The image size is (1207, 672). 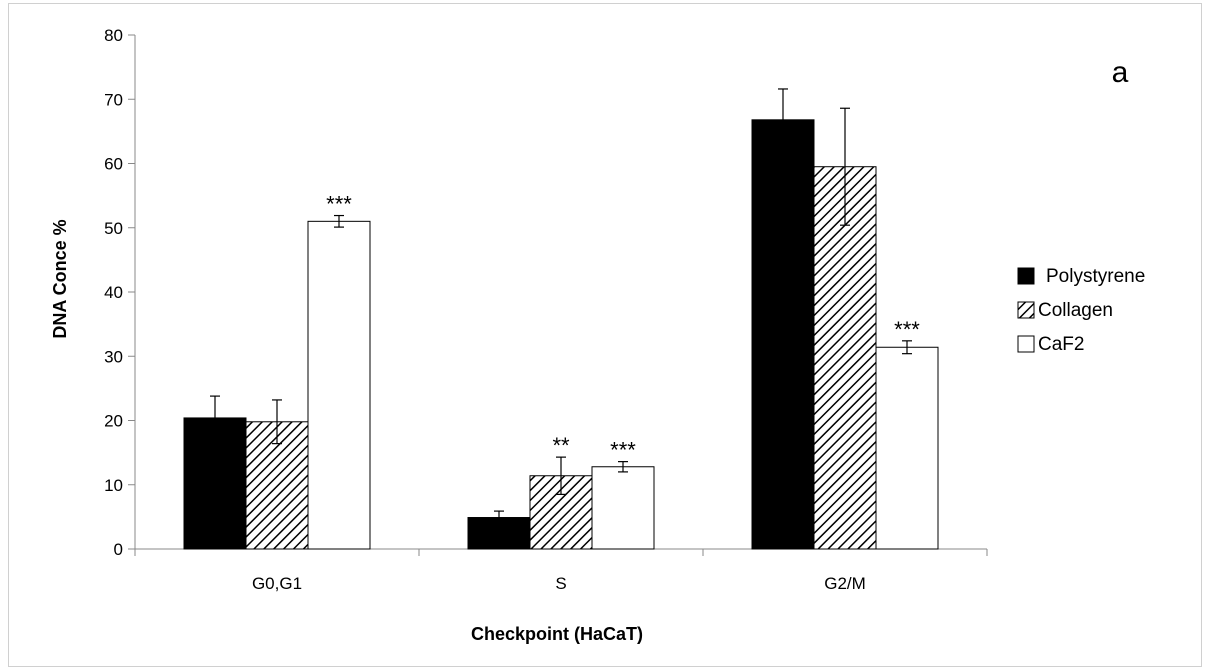 What do you see at coordinates (113, 99) in the screenshot?
I see `y-tick-label: 70` at bounding box center [113, 99].